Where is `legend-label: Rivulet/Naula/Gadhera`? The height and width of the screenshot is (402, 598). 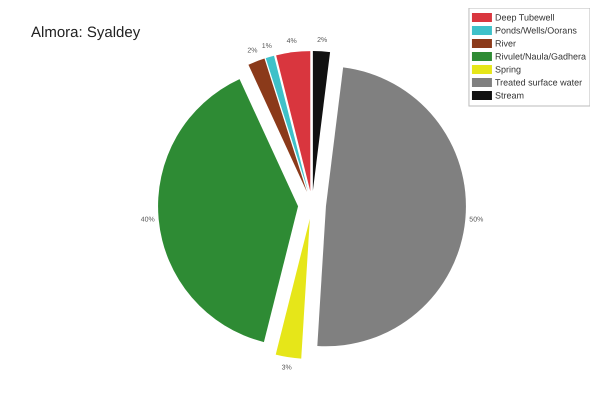 legend-label: Rivulet/Naula/Gadhera is located at coordinates (540, 57).